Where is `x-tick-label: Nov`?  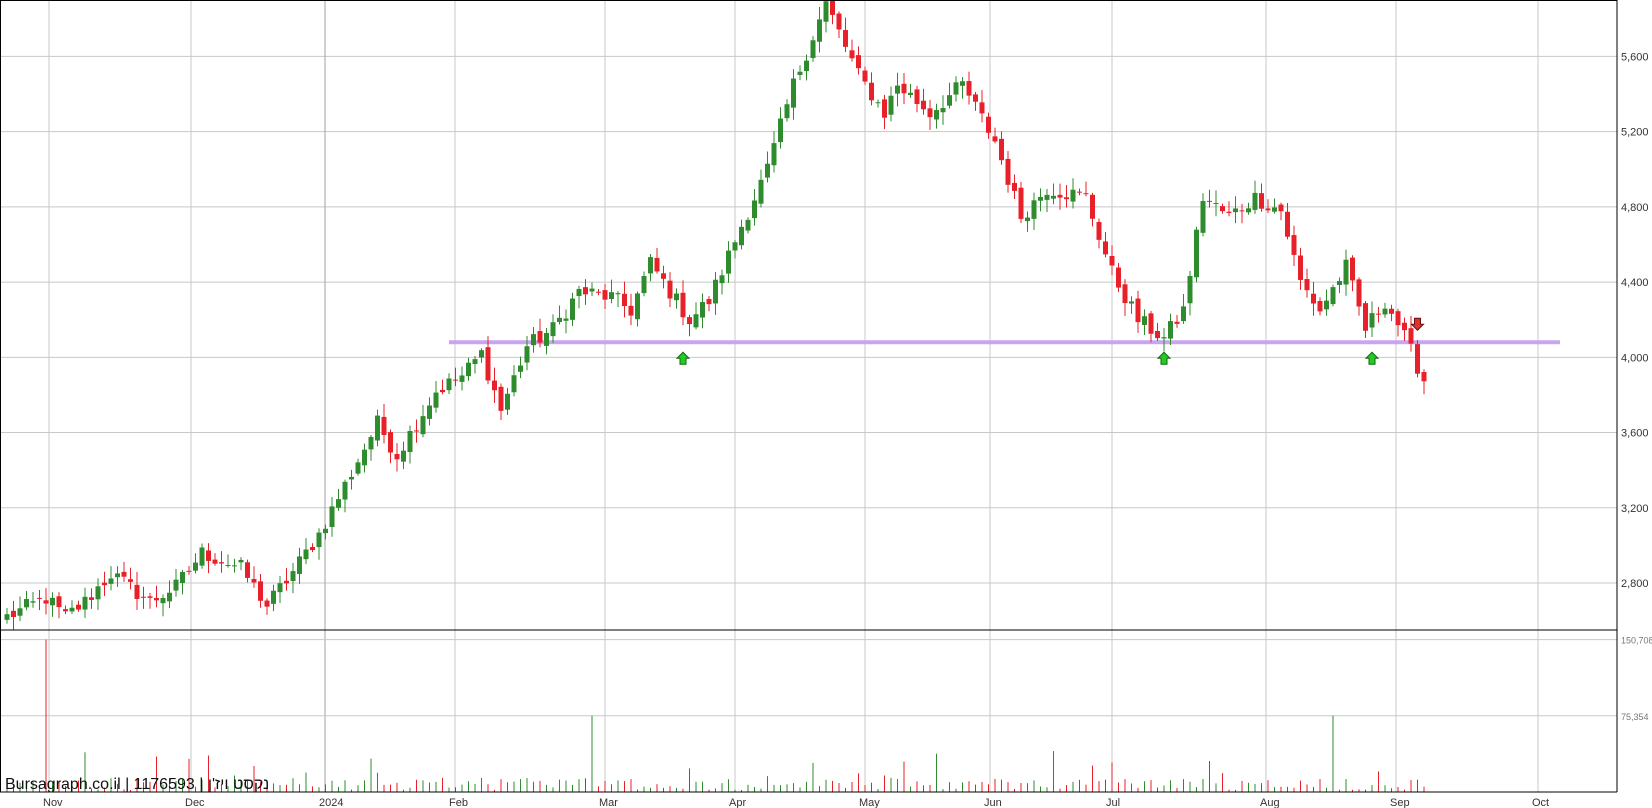 x-tick-label: Nov is located at coordinates (53, 802).